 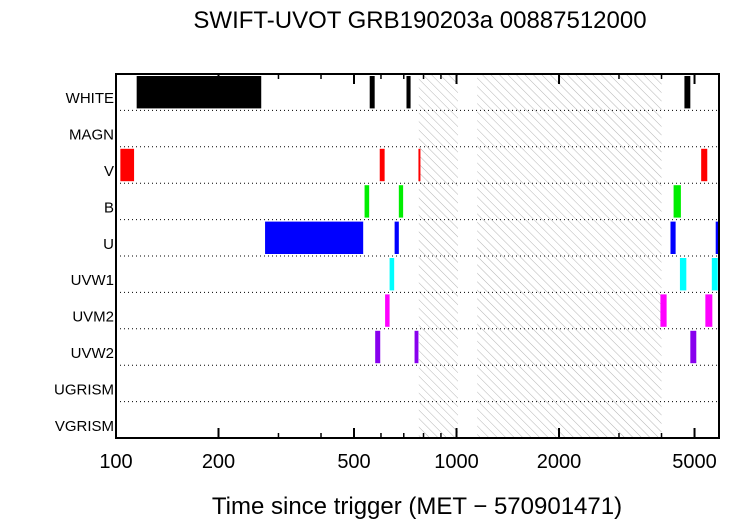 What do you see at coordinates (92, 280) in the screenshot?
I see `row-label-uvw1: UVW1` at bounding box center [92, 280].